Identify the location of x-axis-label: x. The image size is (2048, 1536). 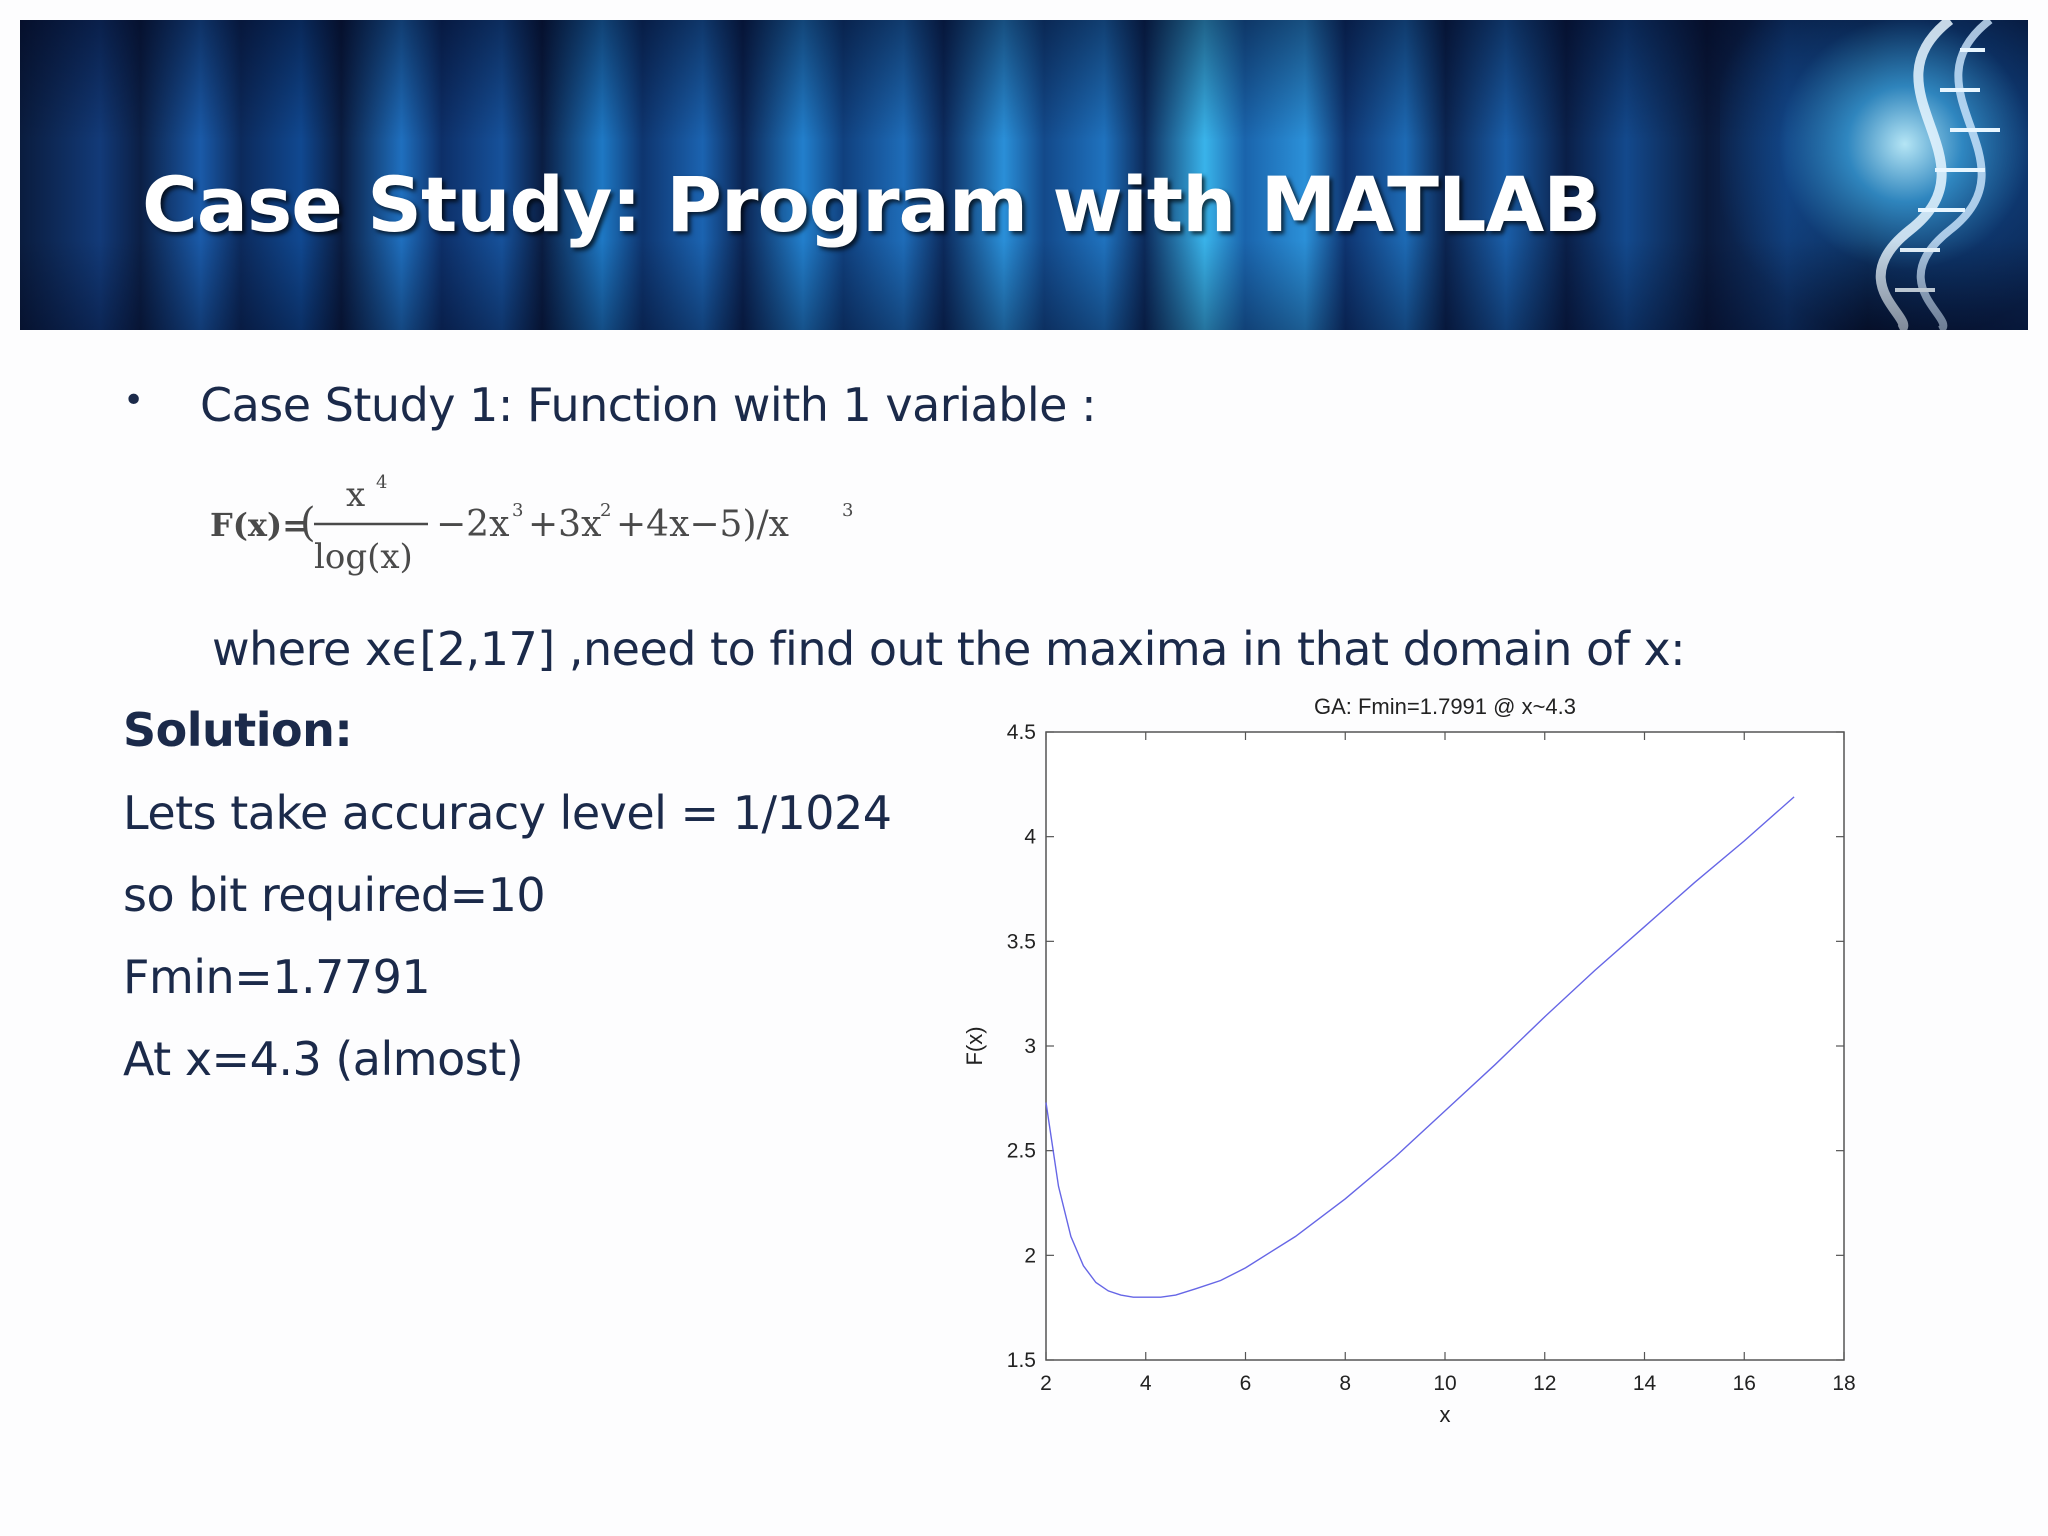
(1445, 1414).